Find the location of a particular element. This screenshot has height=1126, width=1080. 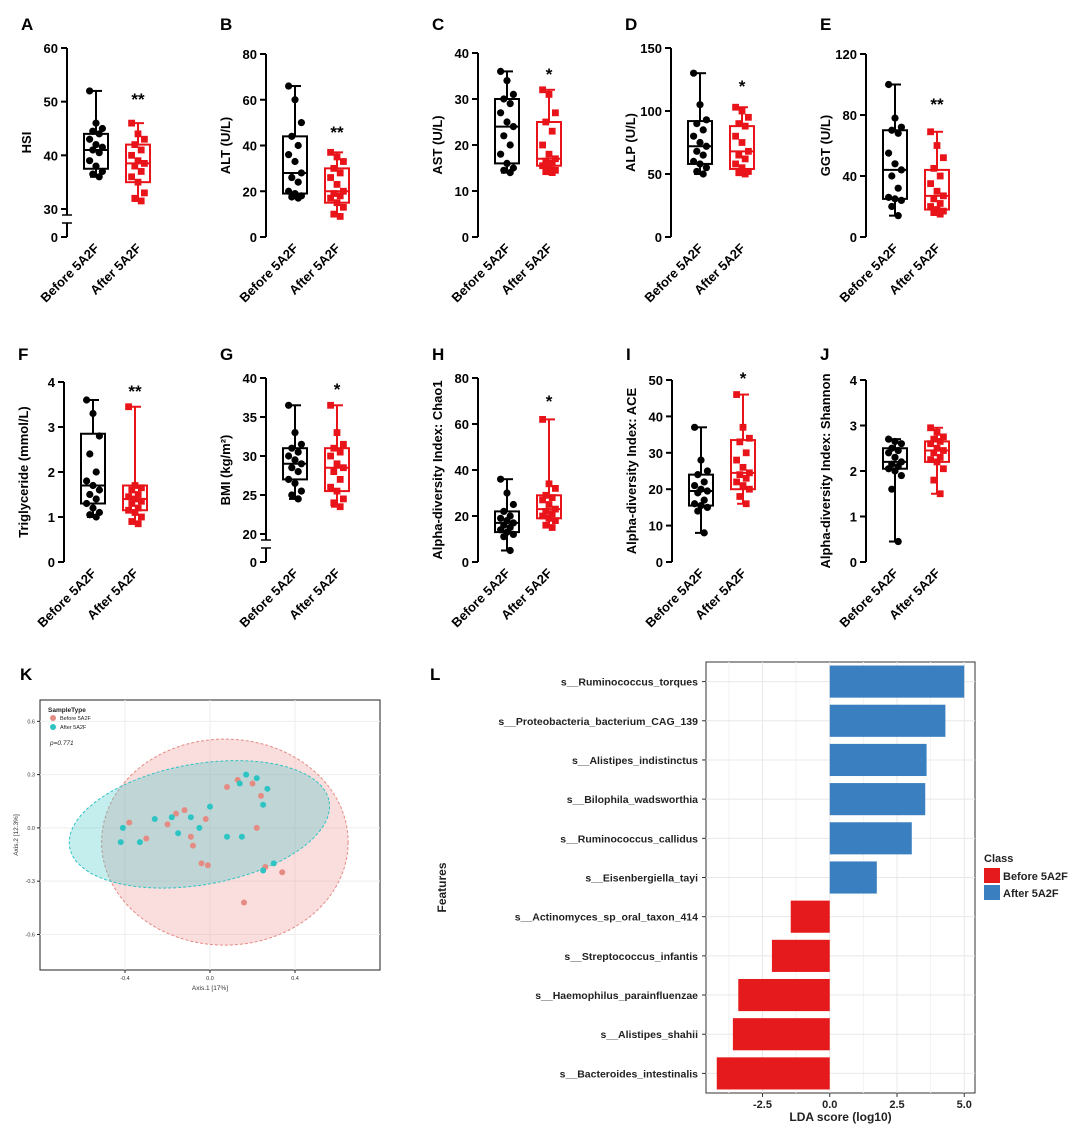

y-tick-label: 20 is located at coordinates (250, 534).